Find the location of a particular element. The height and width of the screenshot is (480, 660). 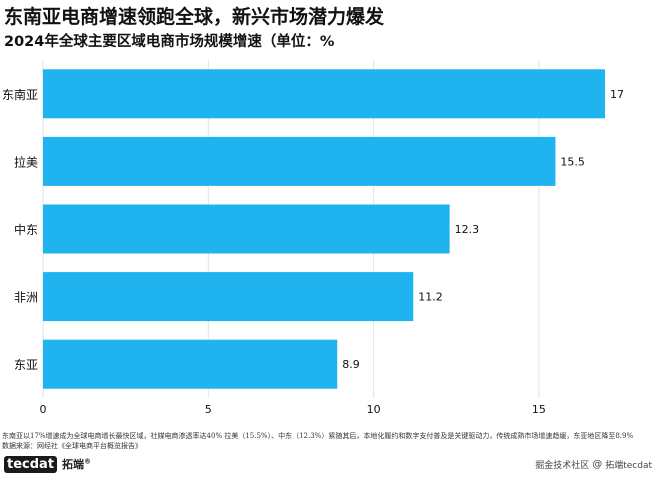

at-icon: @ is located at coordinates (597, 464).